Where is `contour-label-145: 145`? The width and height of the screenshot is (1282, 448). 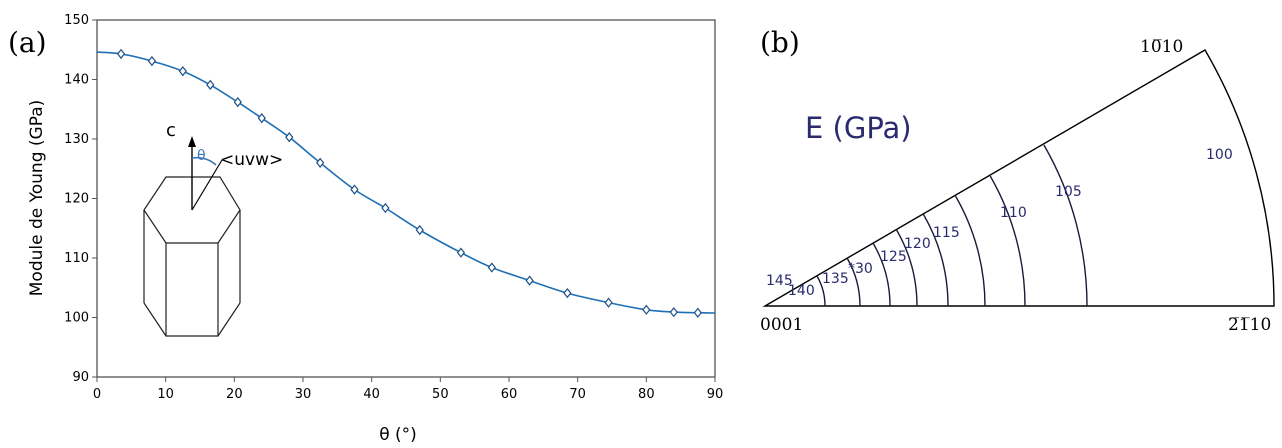 contour-label-145: 145 is located at coordinates (779, 281).